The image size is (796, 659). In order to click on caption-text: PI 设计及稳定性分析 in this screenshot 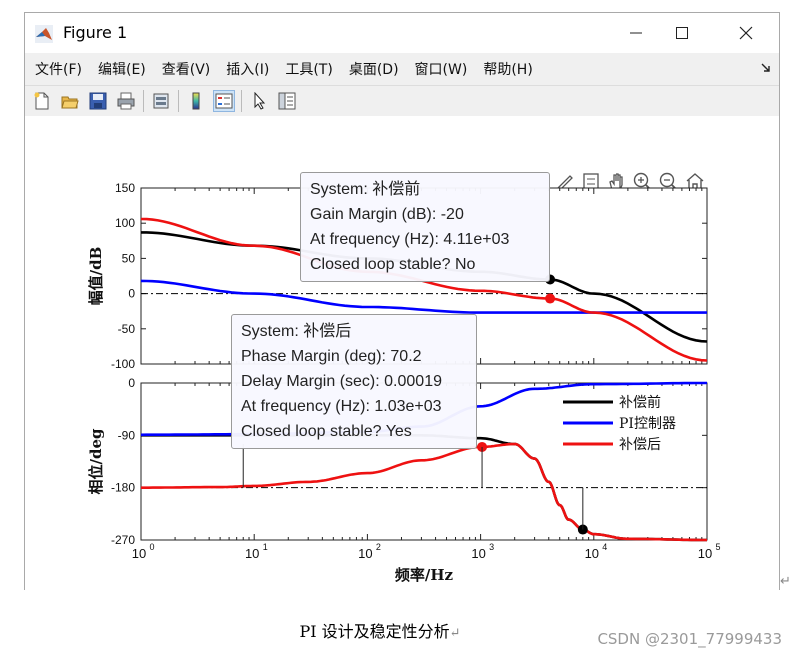, I will do `click(374, 631)`.